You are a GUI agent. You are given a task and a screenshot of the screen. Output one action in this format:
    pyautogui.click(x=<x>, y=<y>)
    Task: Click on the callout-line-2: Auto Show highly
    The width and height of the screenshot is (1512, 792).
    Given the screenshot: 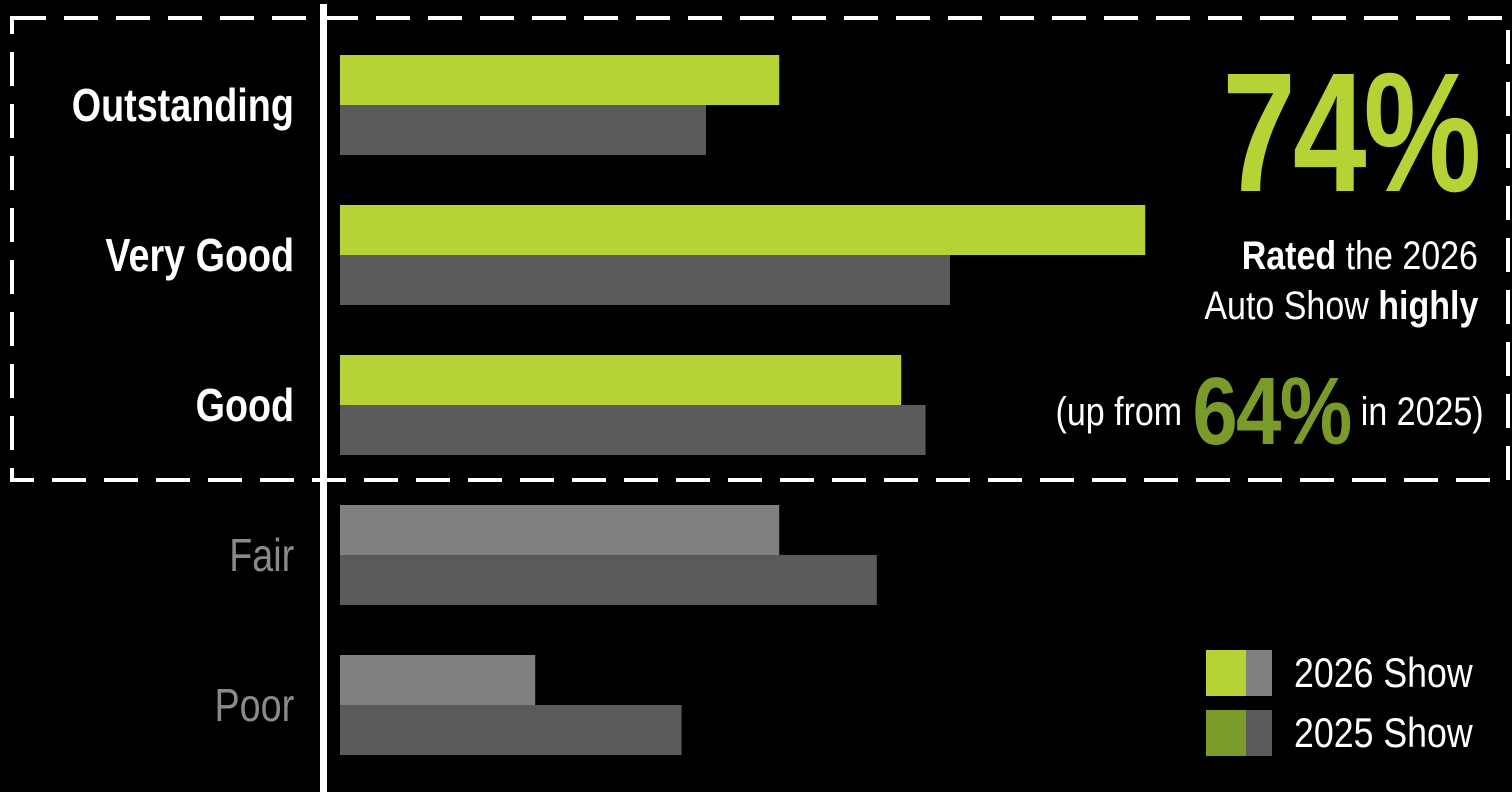 What is the action you would take?
    pyautogui.click(x=1341, y=306)
    